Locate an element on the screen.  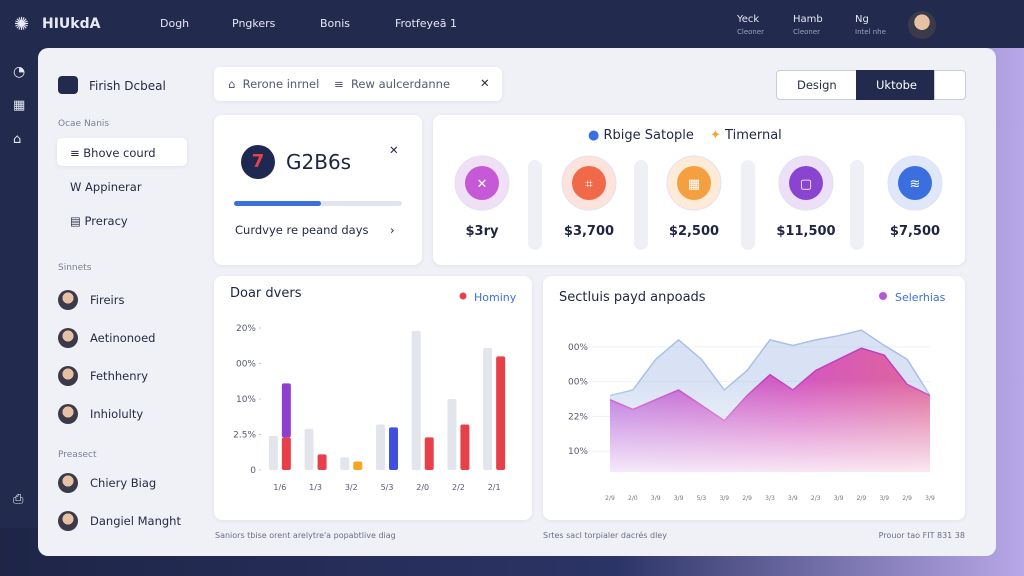
search-bar is located at coordinates (358, 84).